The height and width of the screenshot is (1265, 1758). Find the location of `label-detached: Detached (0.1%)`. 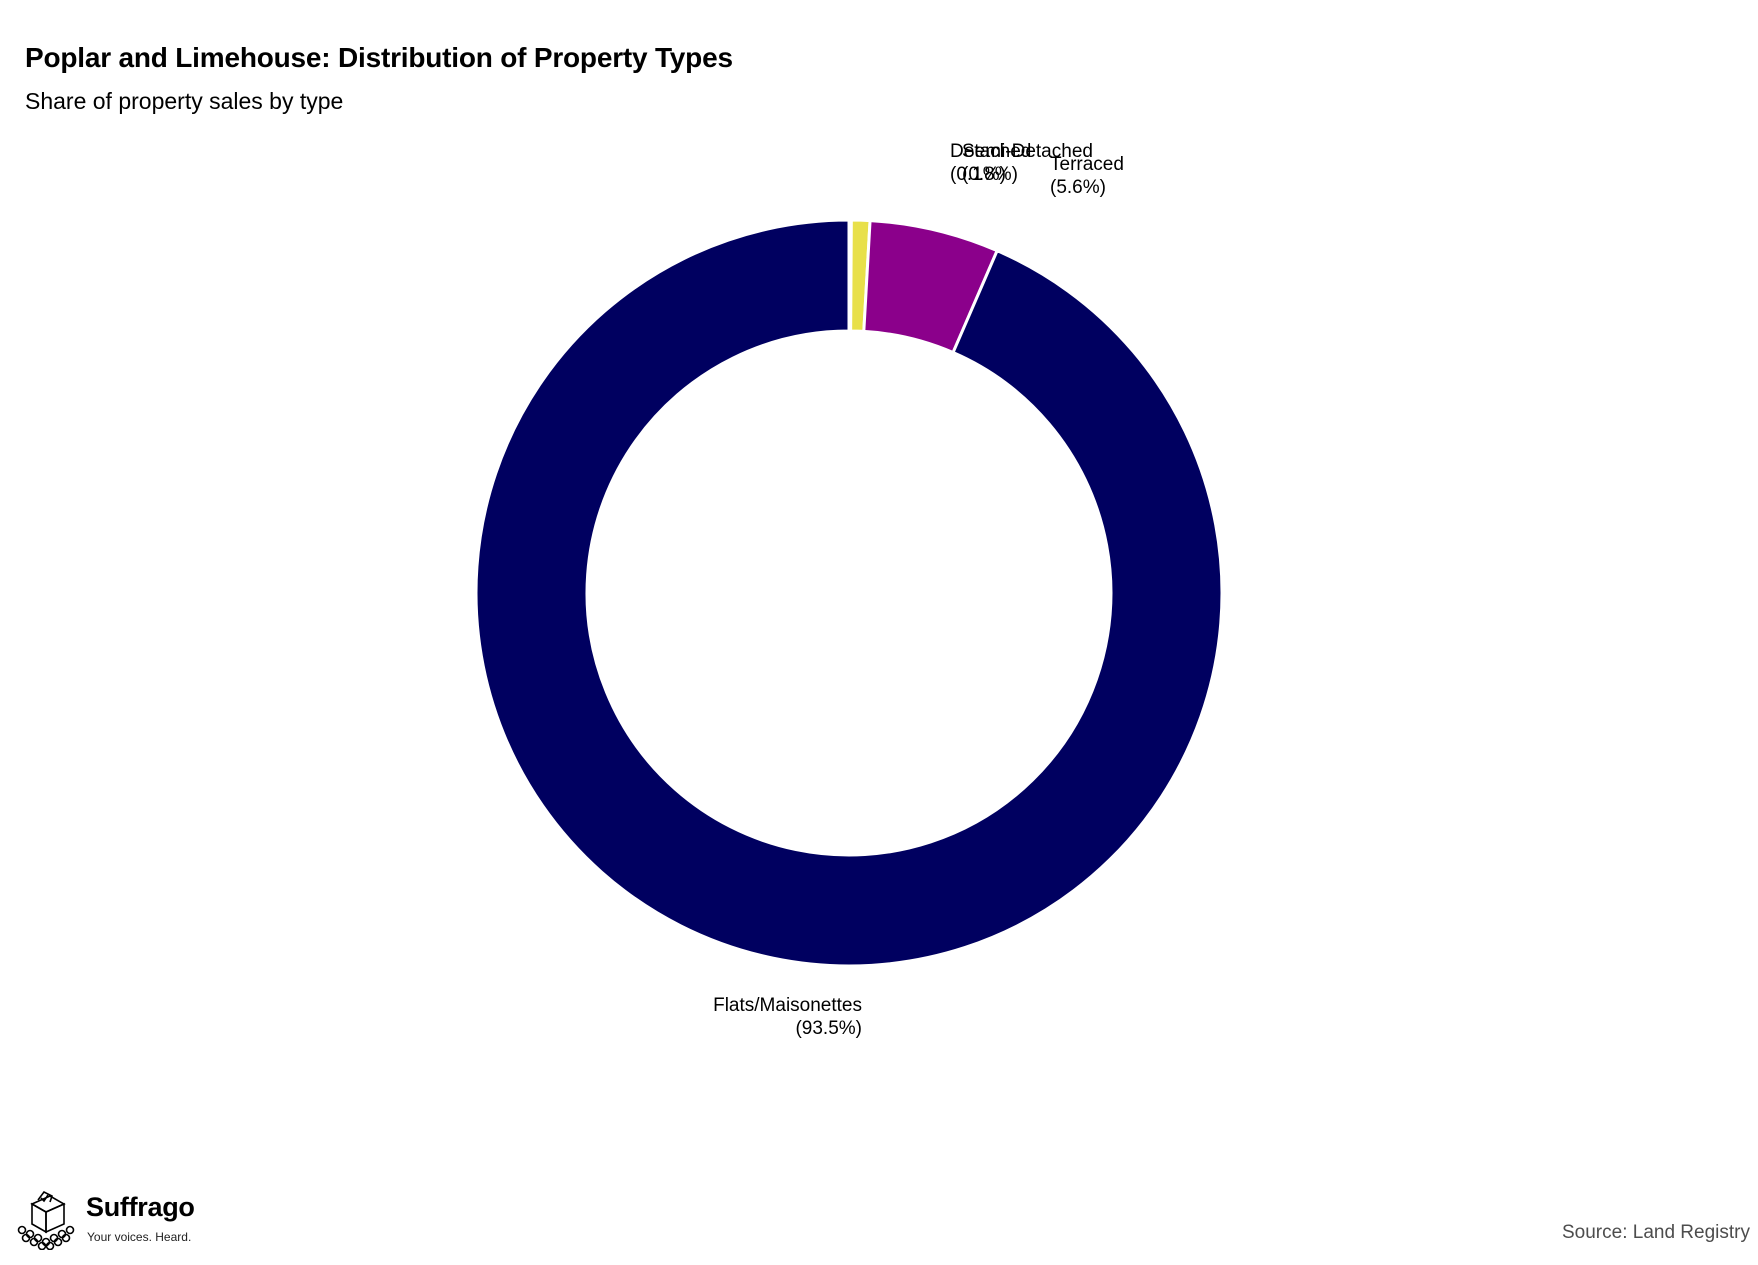

label-detached: Detached (0.1%) is located at coordinates (990, 163).